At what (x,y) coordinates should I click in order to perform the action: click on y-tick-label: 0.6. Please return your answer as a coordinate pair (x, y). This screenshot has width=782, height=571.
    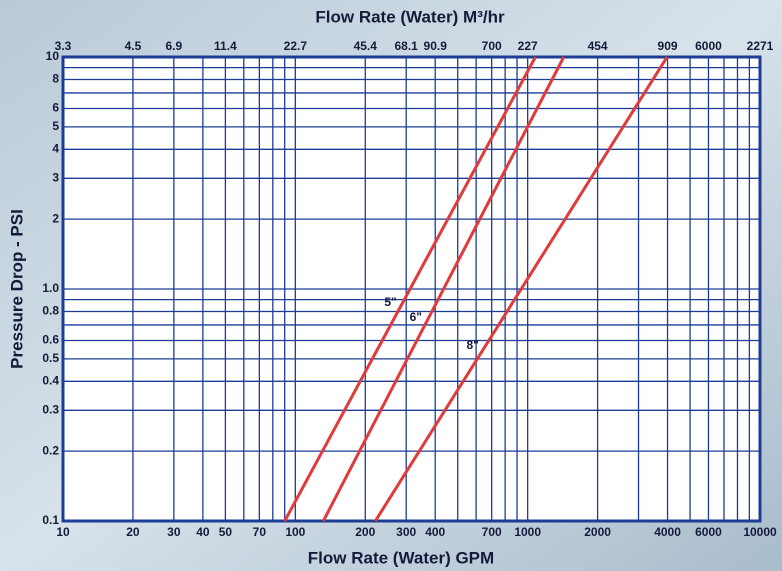
    Looking at the image, I should click on (50, 340).